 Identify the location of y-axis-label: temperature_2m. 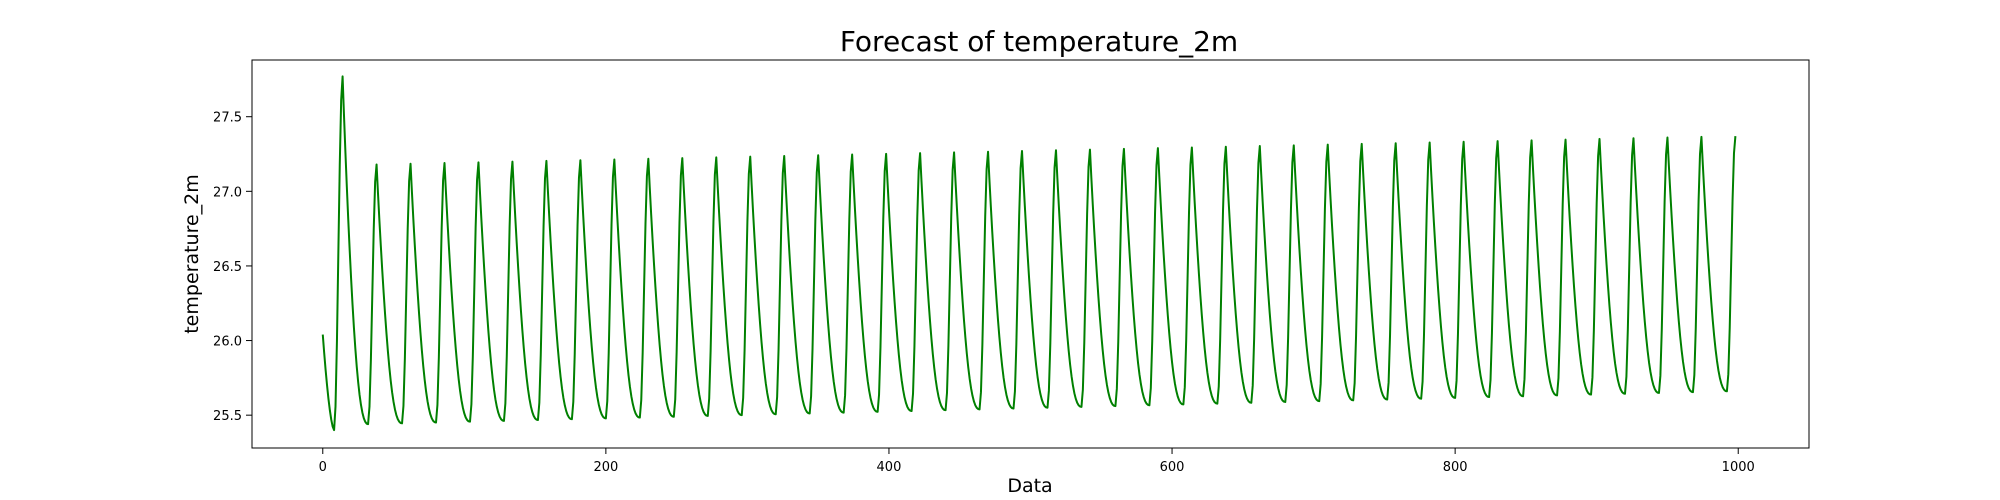
(192, 254).